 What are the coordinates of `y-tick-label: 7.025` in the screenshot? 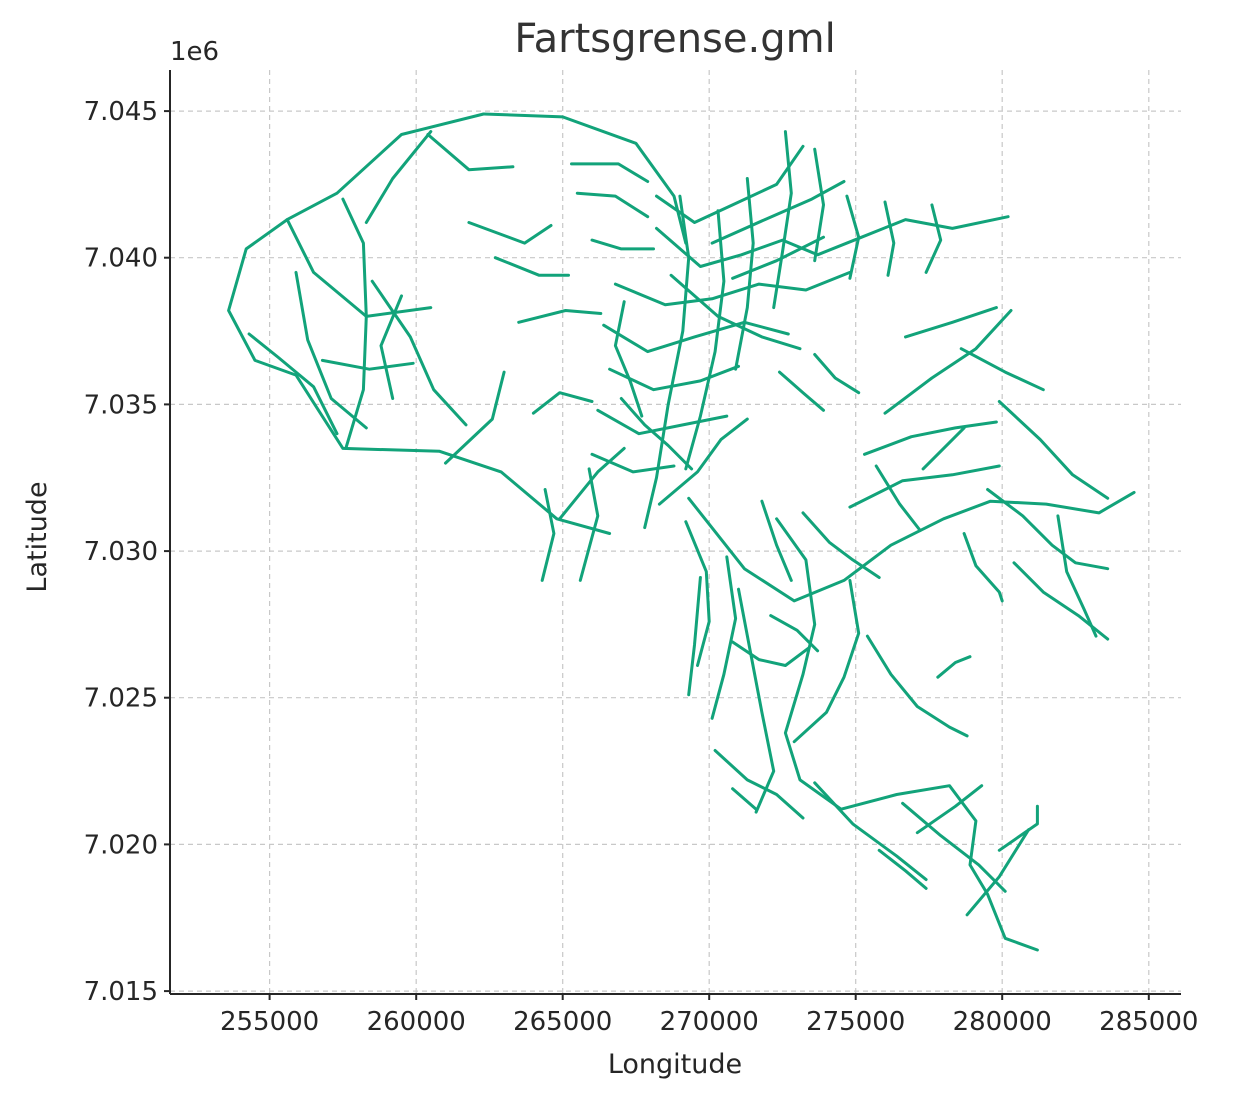 It's located at (121, 699).